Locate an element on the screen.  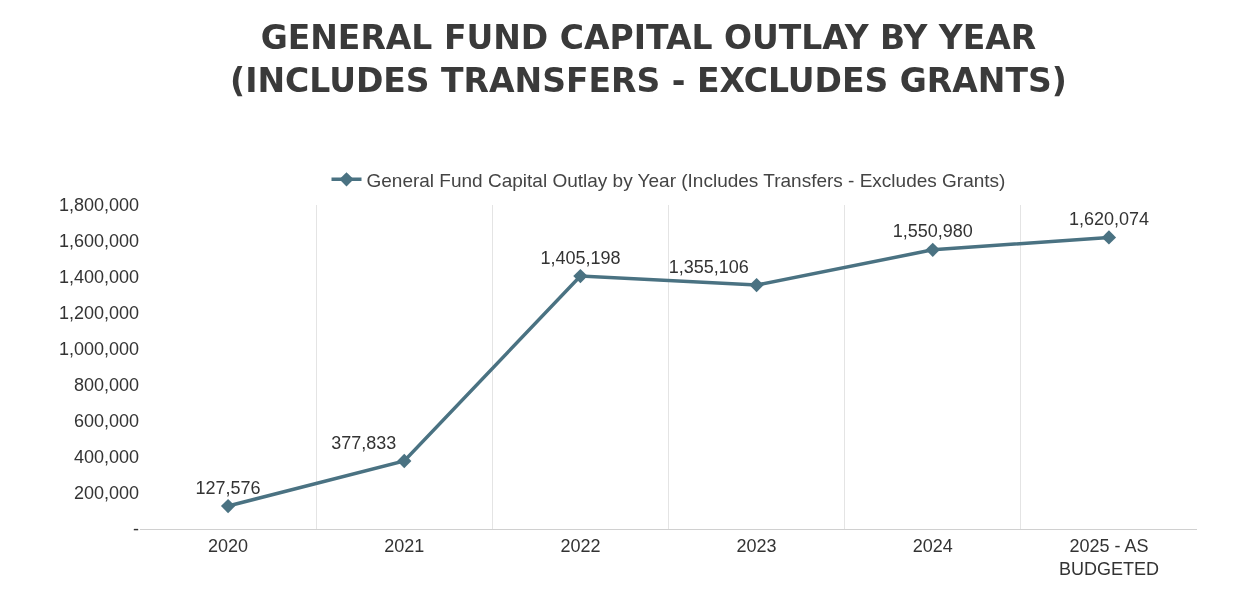
y-tick-label: 1,800,000 is located at coordinates (98, 205).